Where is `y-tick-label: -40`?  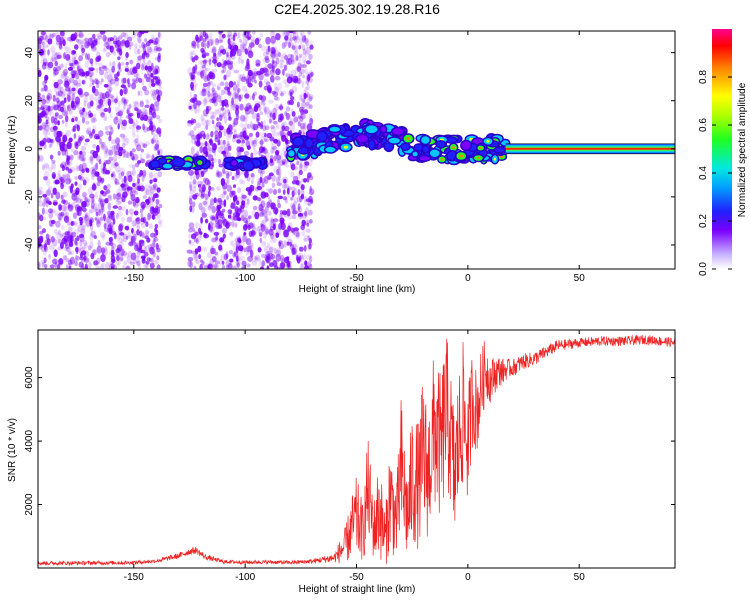 y-tick-label: -40 is located at coordinates (29, 244).